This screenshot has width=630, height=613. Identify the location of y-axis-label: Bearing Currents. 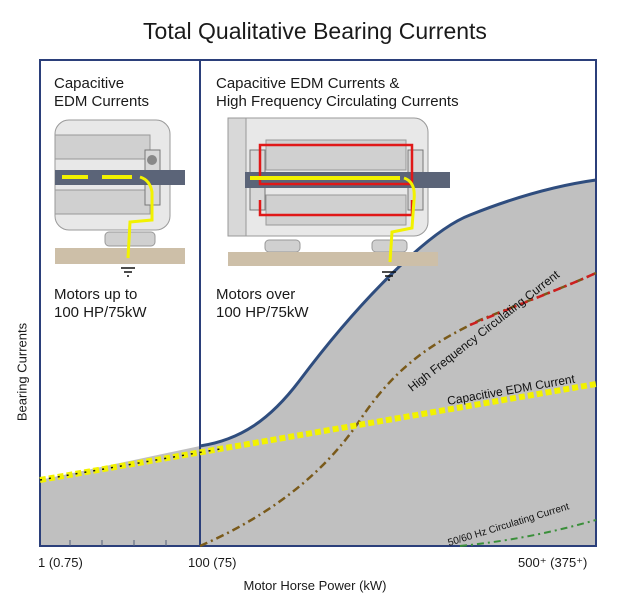
(22, 372).